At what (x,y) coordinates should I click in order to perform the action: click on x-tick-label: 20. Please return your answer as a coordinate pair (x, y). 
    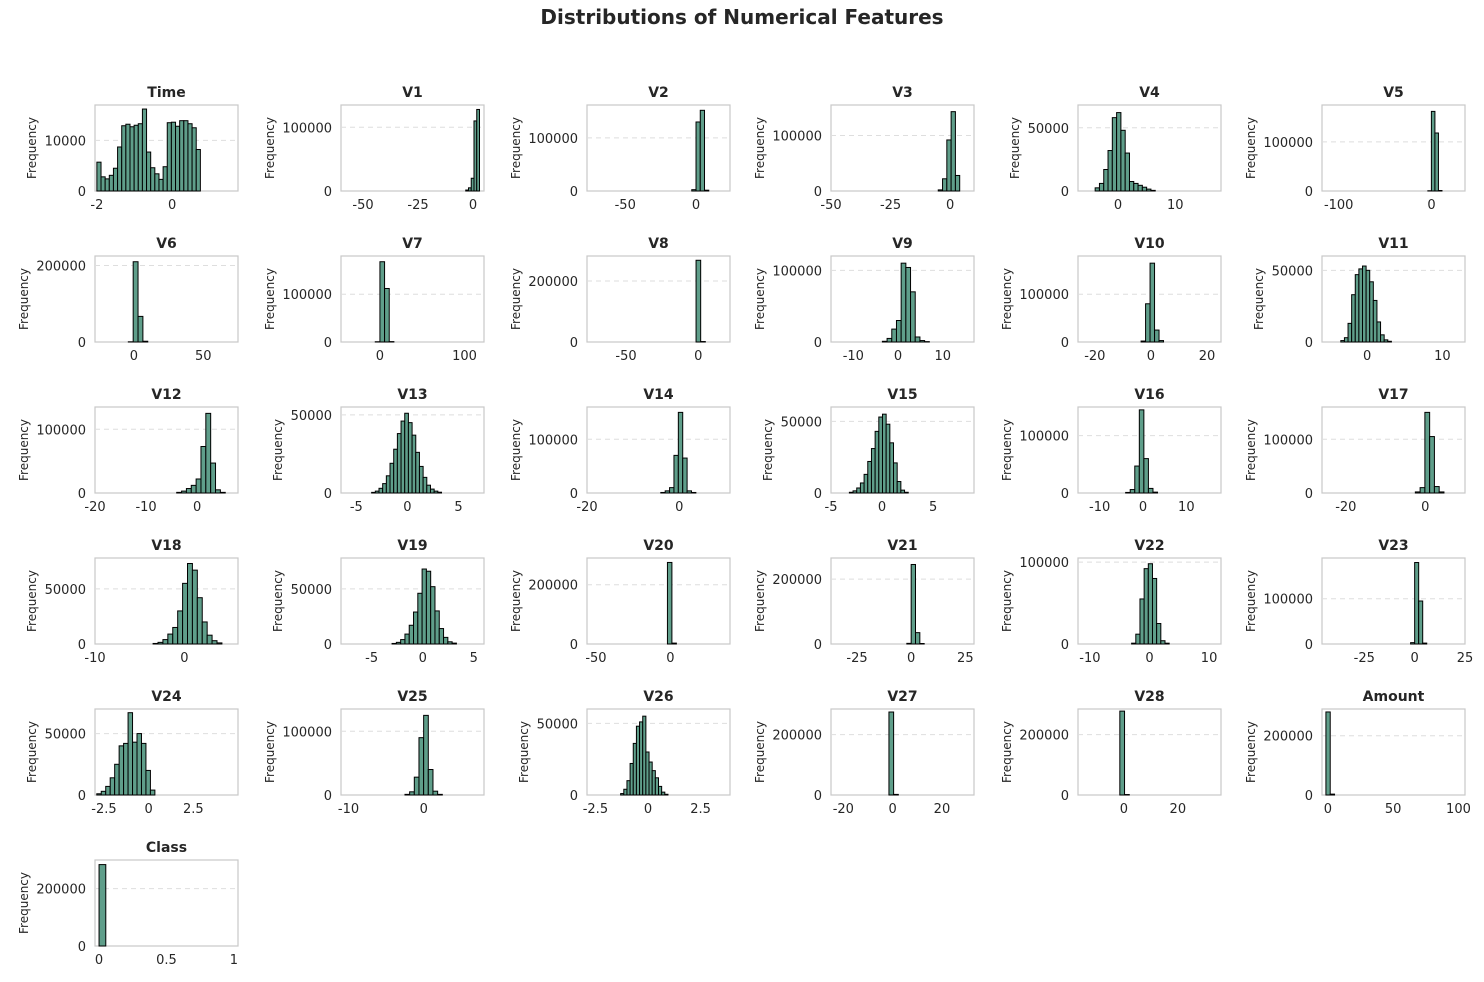
    Looking at the image, I should click on (1178, 809).